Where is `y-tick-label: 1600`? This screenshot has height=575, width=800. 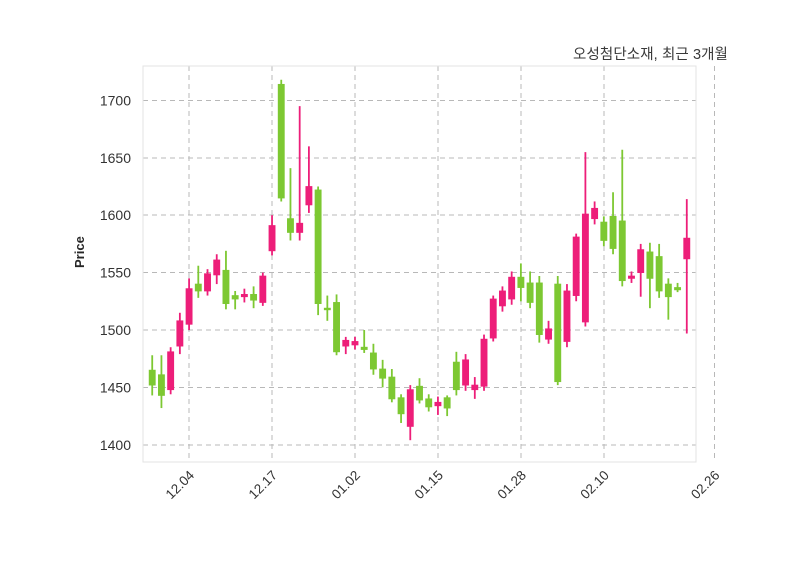 y-tick-label: 1600 is located at coordinates (115, 215).